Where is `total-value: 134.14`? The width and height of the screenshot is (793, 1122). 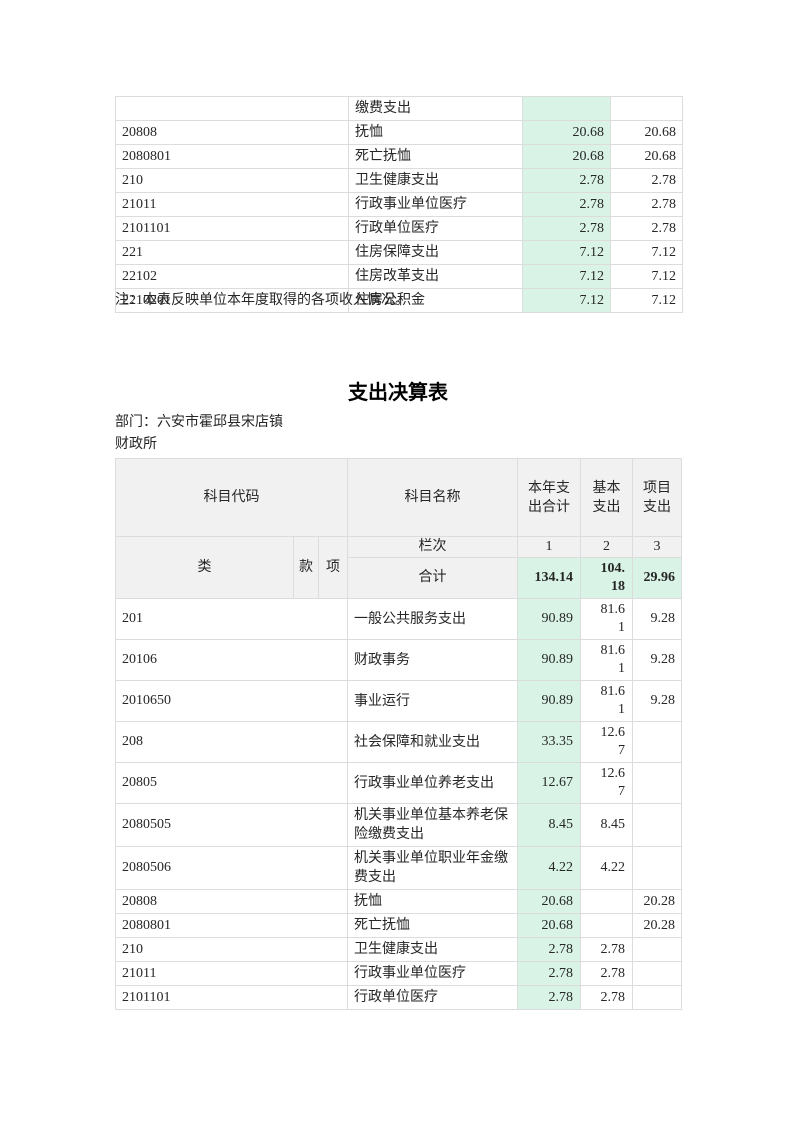 total-value: 134.14 is located at coordinates (549, 578).